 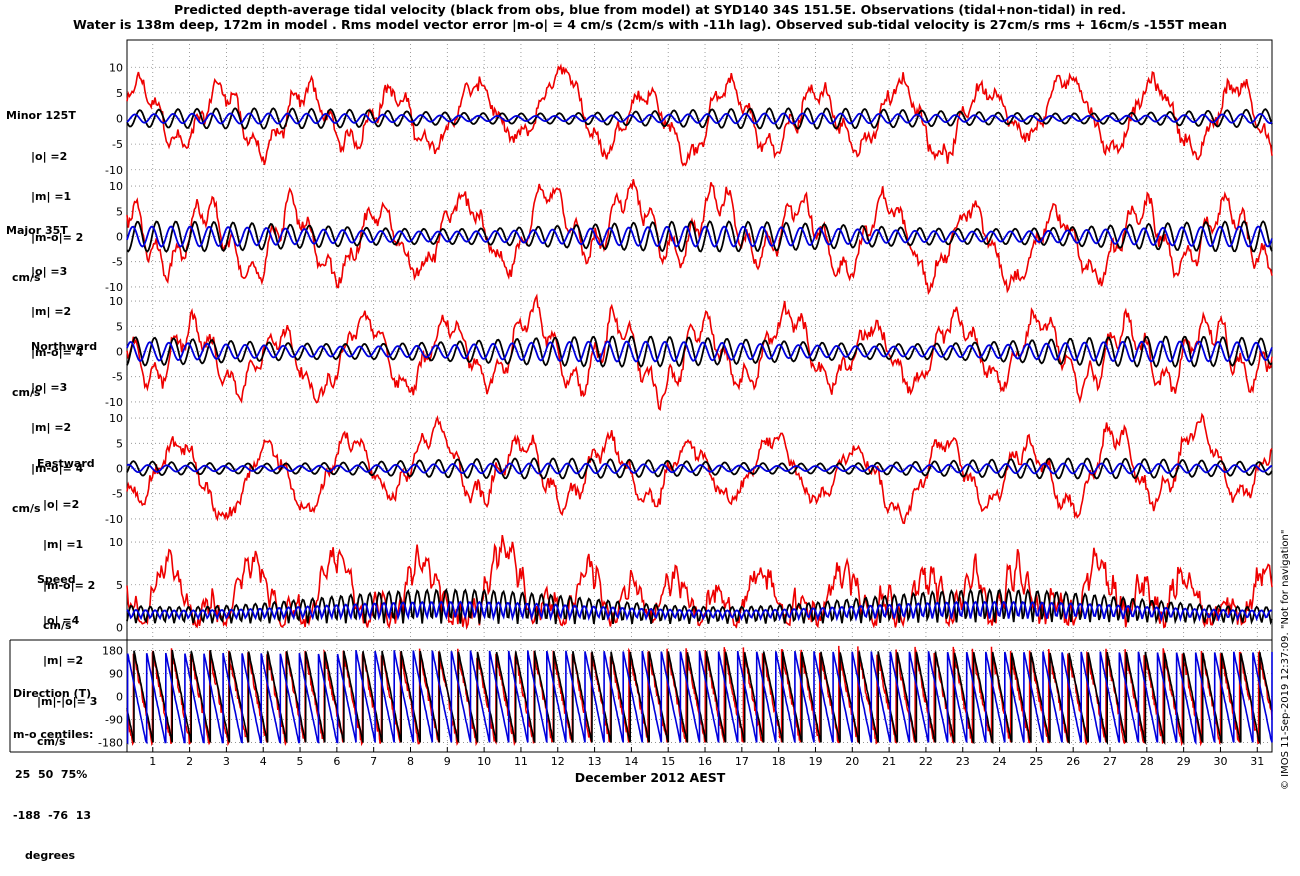 I want to click on label-line: |o| =4, so click(x=61, y=620).